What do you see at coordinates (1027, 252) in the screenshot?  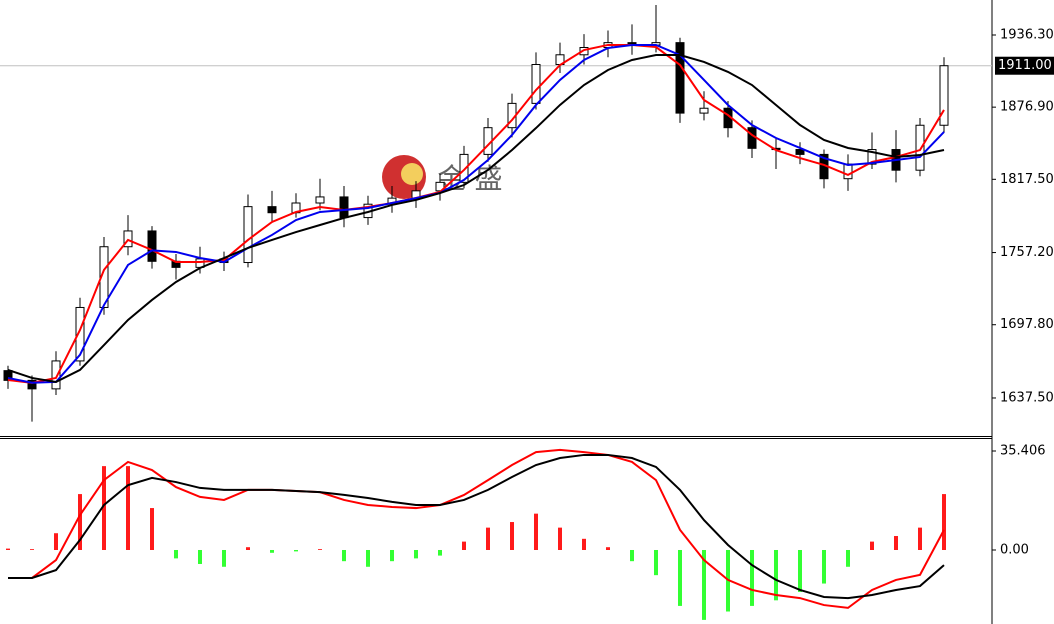 I see `y-tick-label: 1757.20` at bounding box center [1027, 252].